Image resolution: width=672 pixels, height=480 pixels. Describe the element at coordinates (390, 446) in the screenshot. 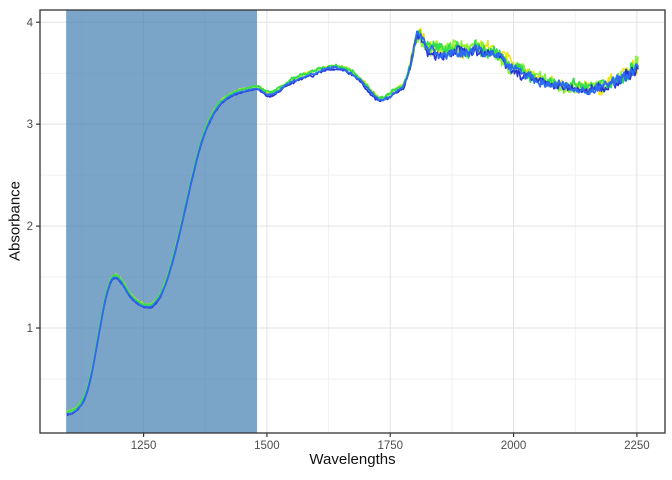

I see `x-tick-label: 1750` at that location.